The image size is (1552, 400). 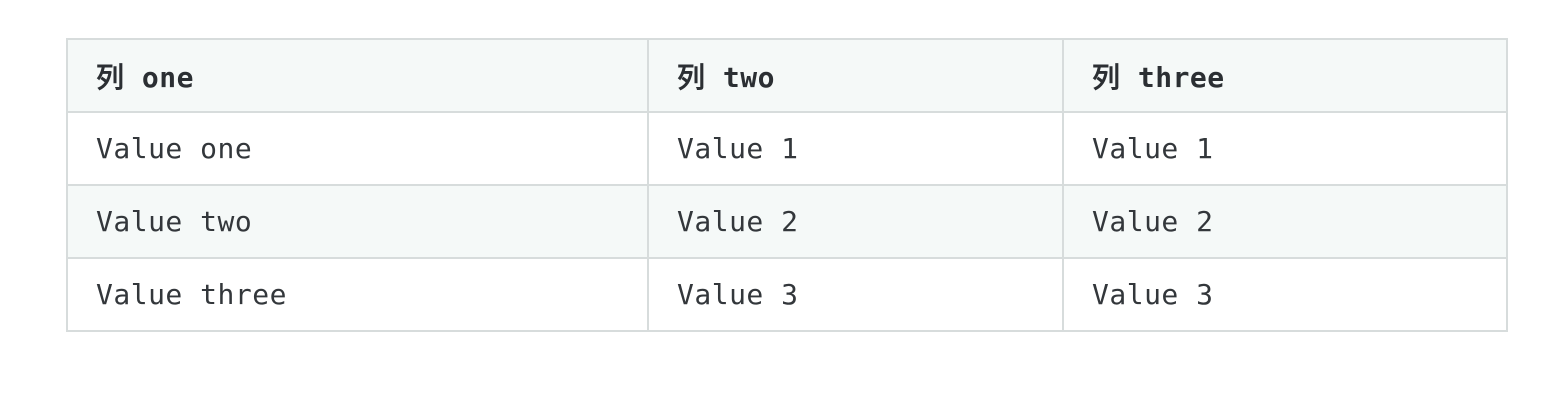 I want to click on column-header-two: 列 two, so click(x=855, y=75).